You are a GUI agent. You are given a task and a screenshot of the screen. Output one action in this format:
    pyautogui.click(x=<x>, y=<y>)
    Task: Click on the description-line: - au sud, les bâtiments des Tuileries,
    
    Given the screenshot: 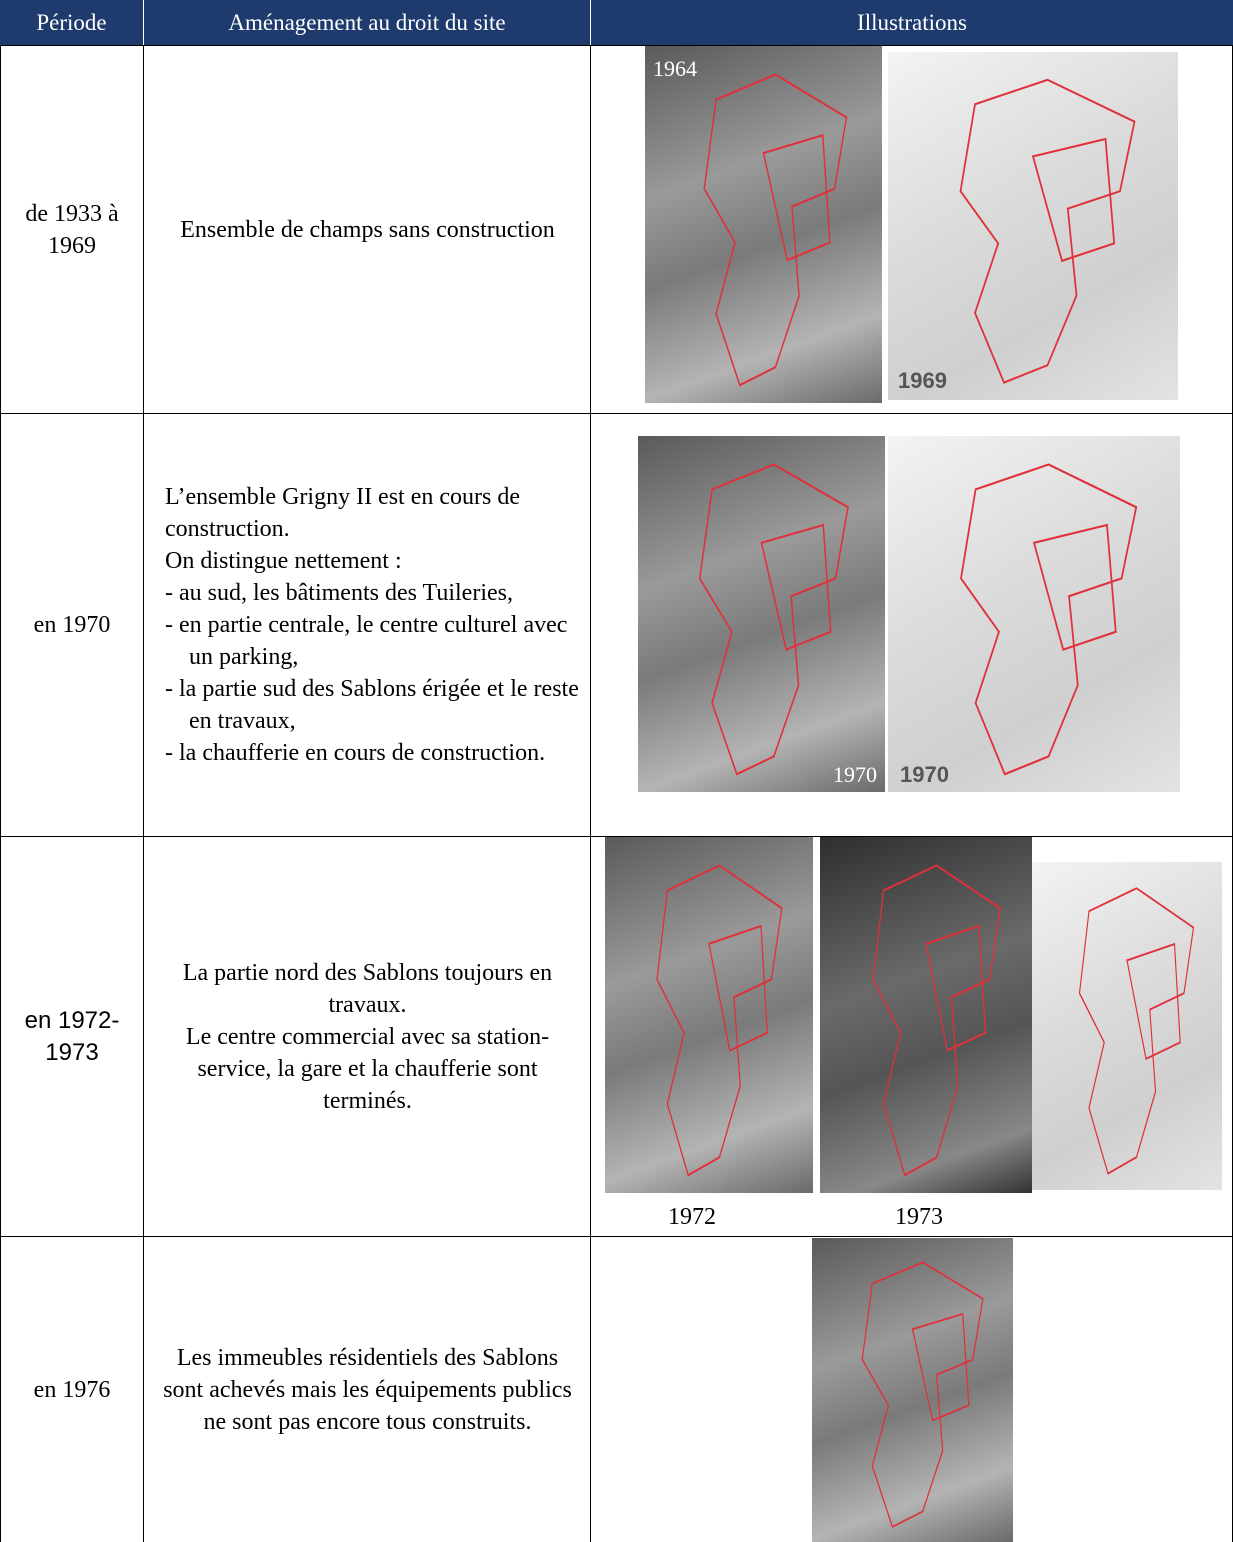 What is the action you would take?
    pyautogui.click(x=339, y=593)
    